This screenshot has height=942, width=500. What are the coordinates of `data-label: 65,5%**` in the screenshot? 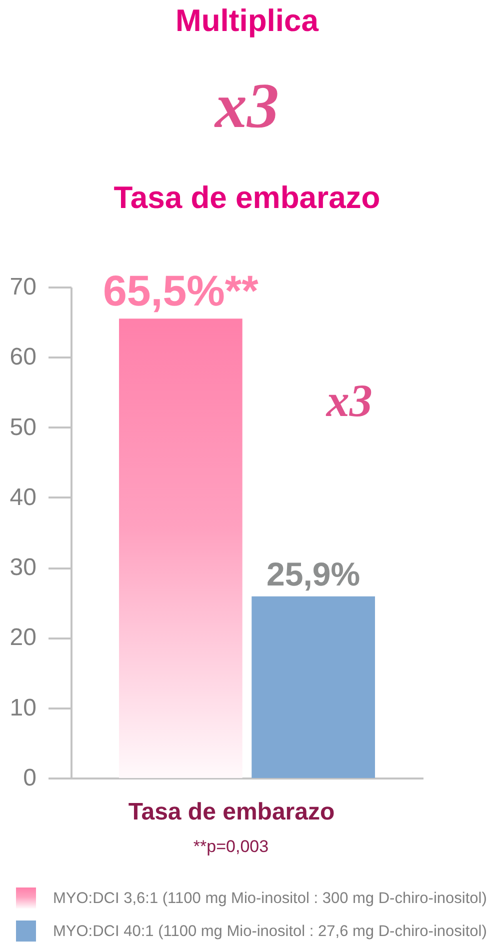 It's located at (180, 292).